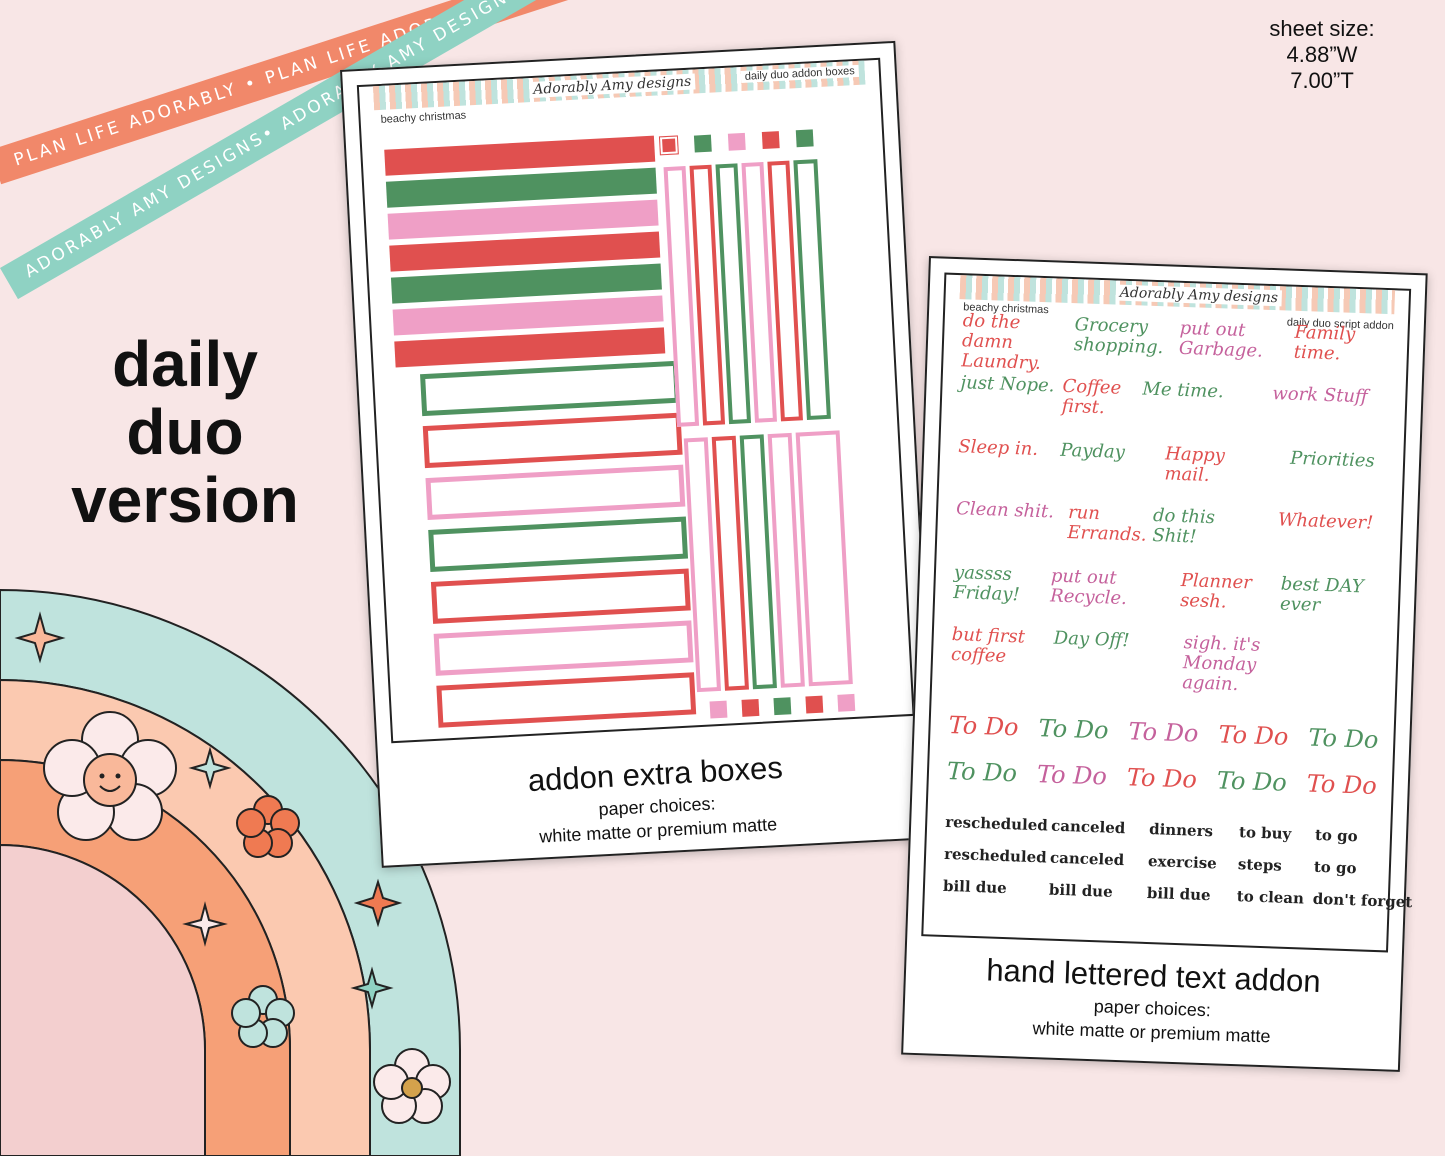 This screenshot has height=1156, width=1445. I want to click on label-line-3: version, so click(185, 500).